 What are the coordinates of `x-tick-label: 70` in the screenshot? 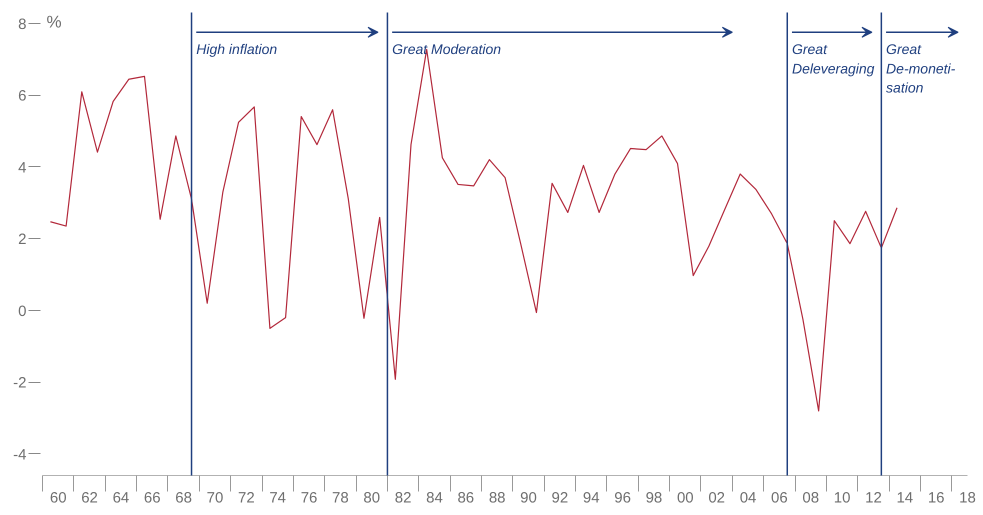 It's located at (215, 498).